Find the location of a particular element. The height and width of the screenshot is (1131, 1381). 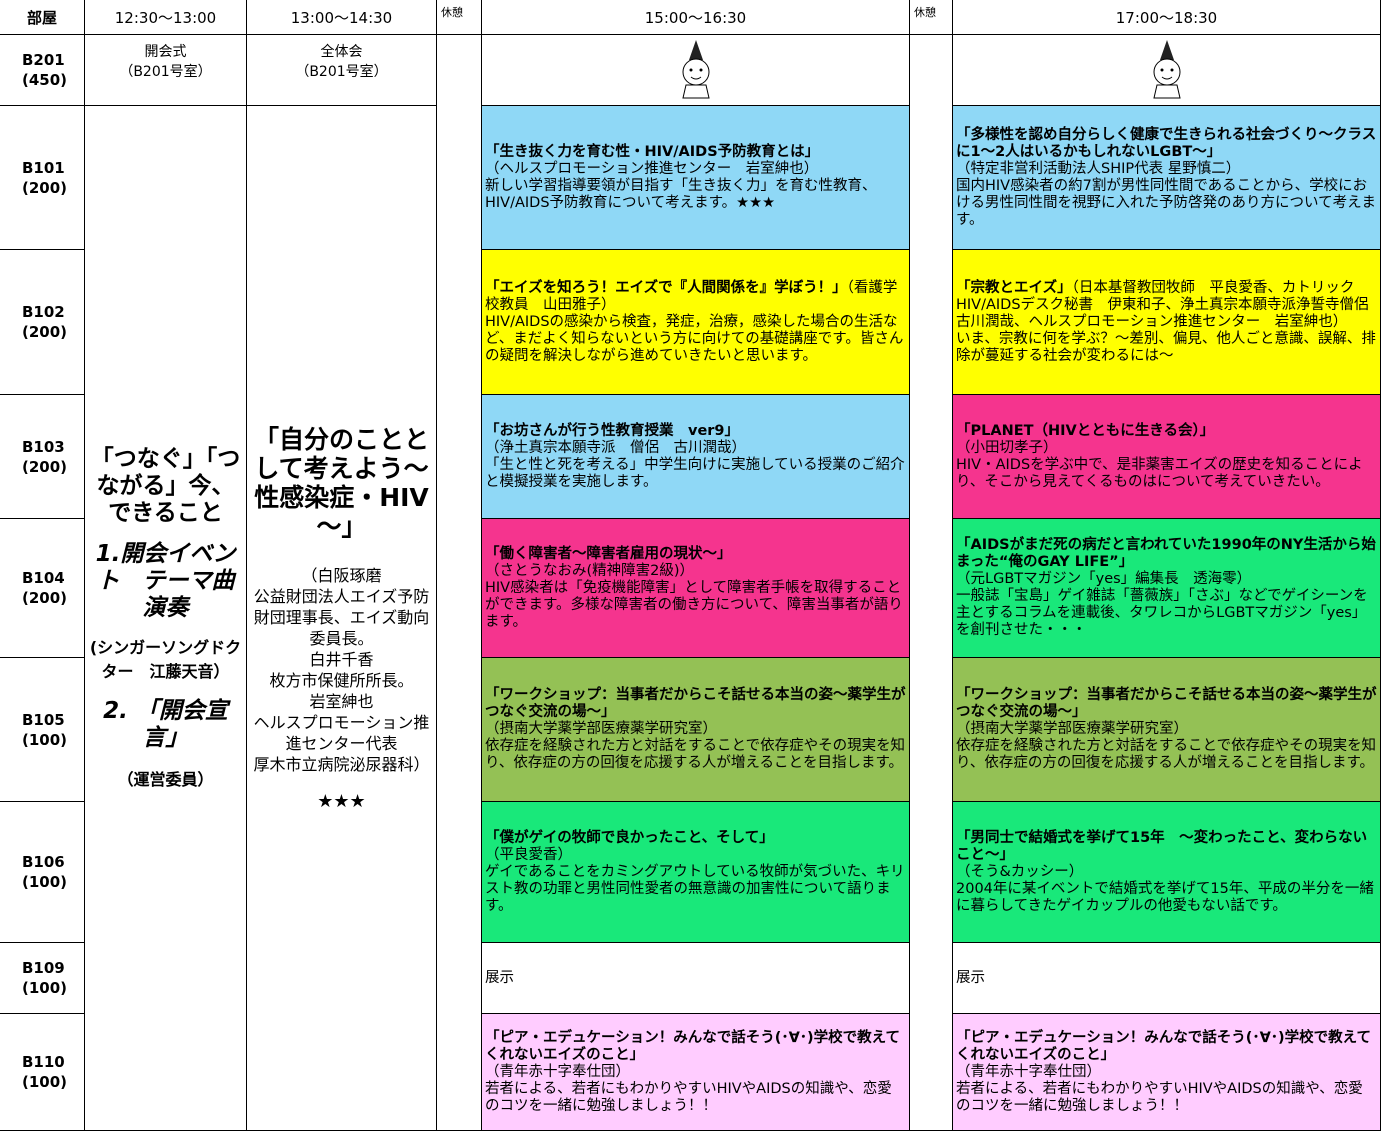

session-title: 「お坊さんが行う性教育授業 ver9」 is located at coordinates (612, 430).